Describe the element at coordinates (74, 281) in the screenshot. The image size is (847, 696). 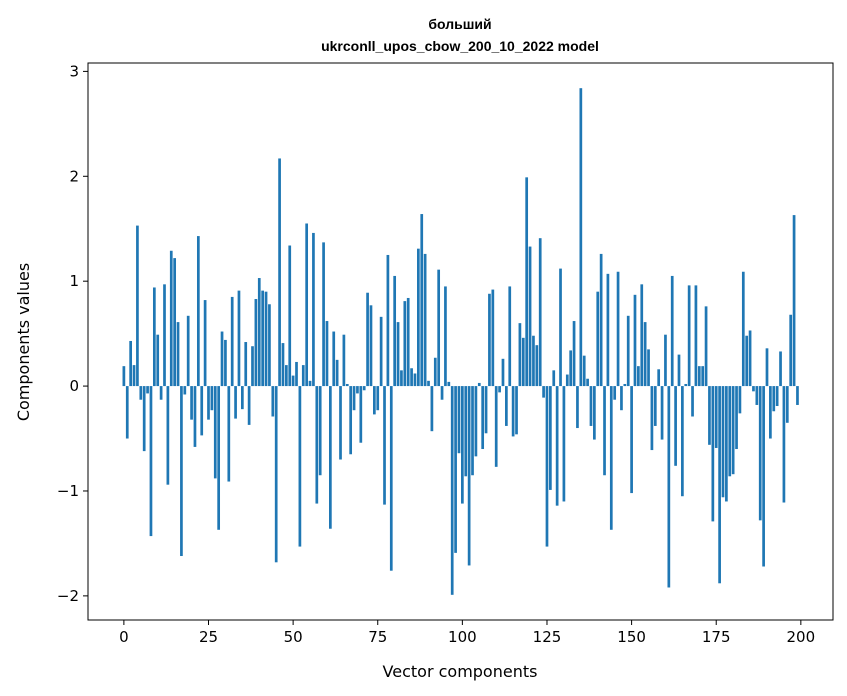
I see `y-tick-label: 1` at that location.